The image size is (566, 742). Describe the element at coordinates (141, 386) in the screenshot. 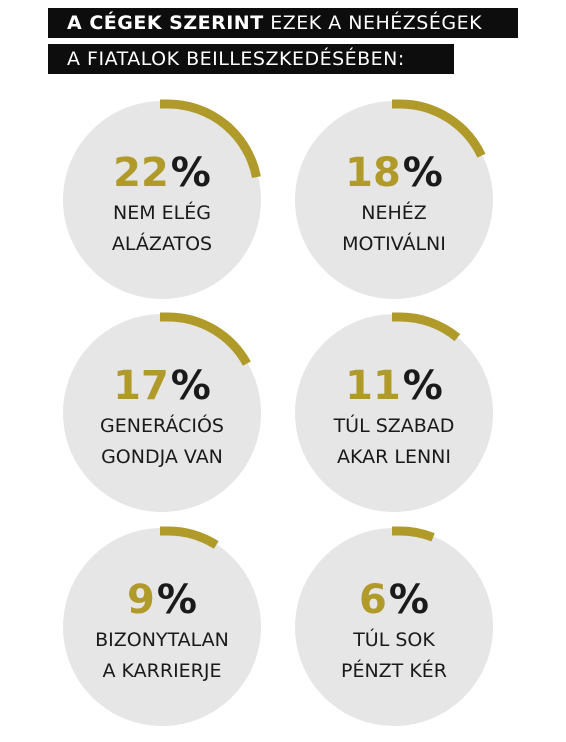

I see `percent-number: 17` at that location.